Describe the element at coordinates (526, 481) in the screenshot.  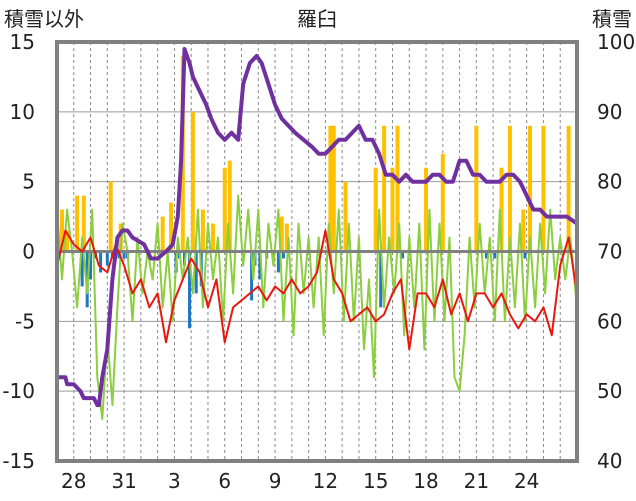
I see `x-tick-label: 24` at that location.